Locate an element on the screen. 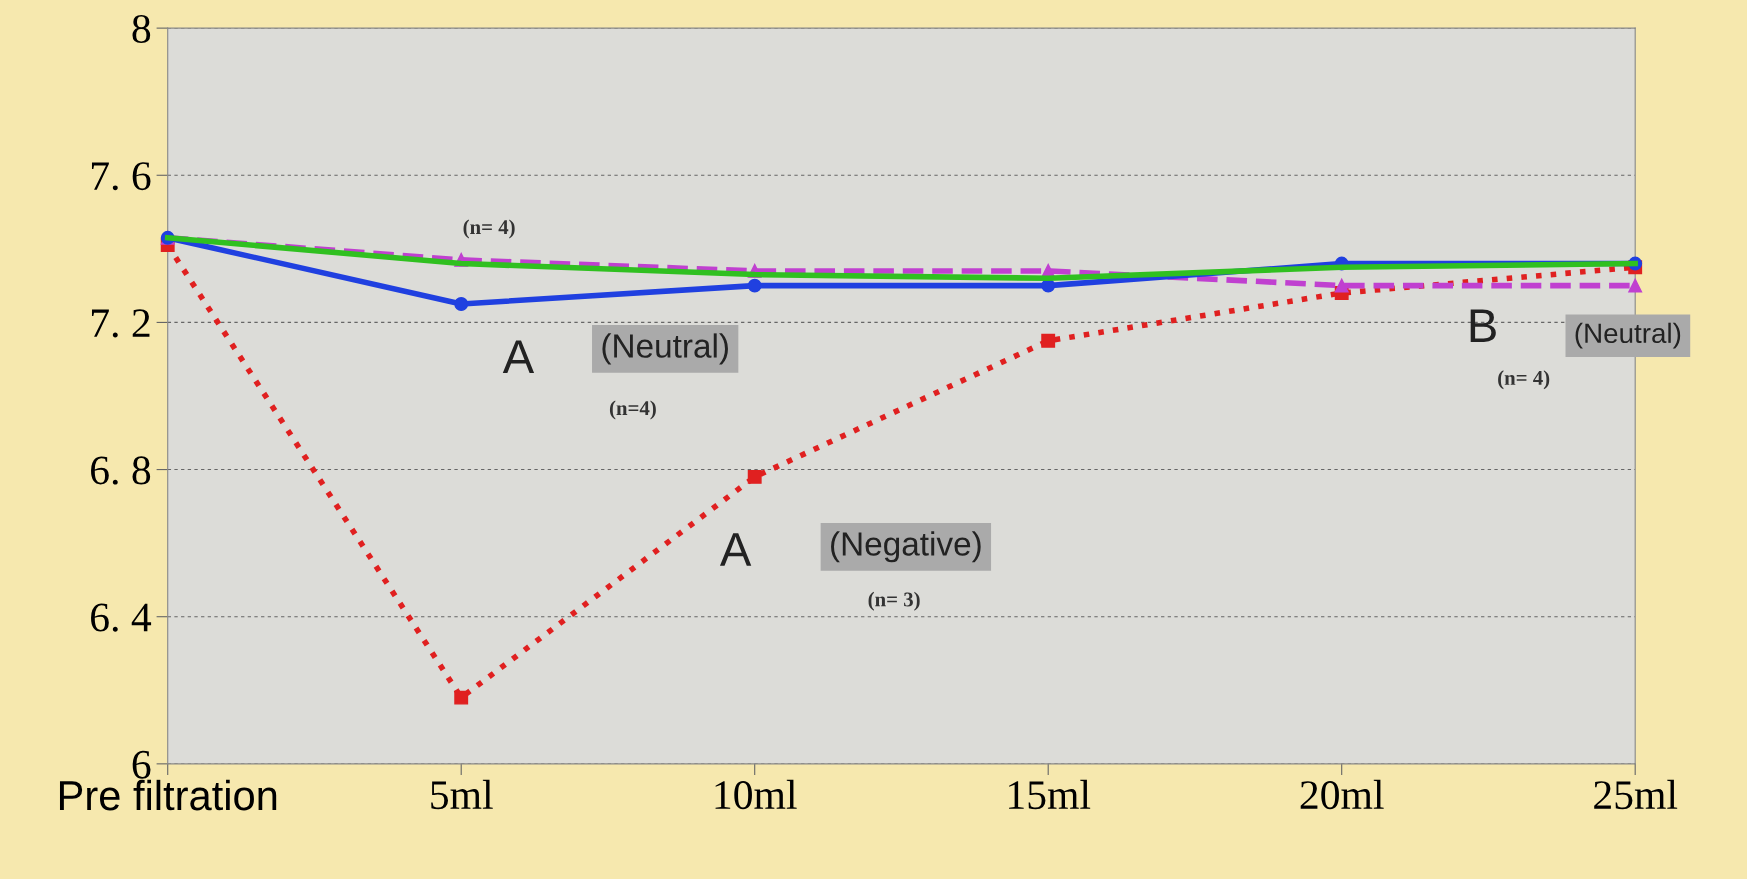 The image size is (1747, 879). annotation: (n=4) is located at coordinates (632, 410).